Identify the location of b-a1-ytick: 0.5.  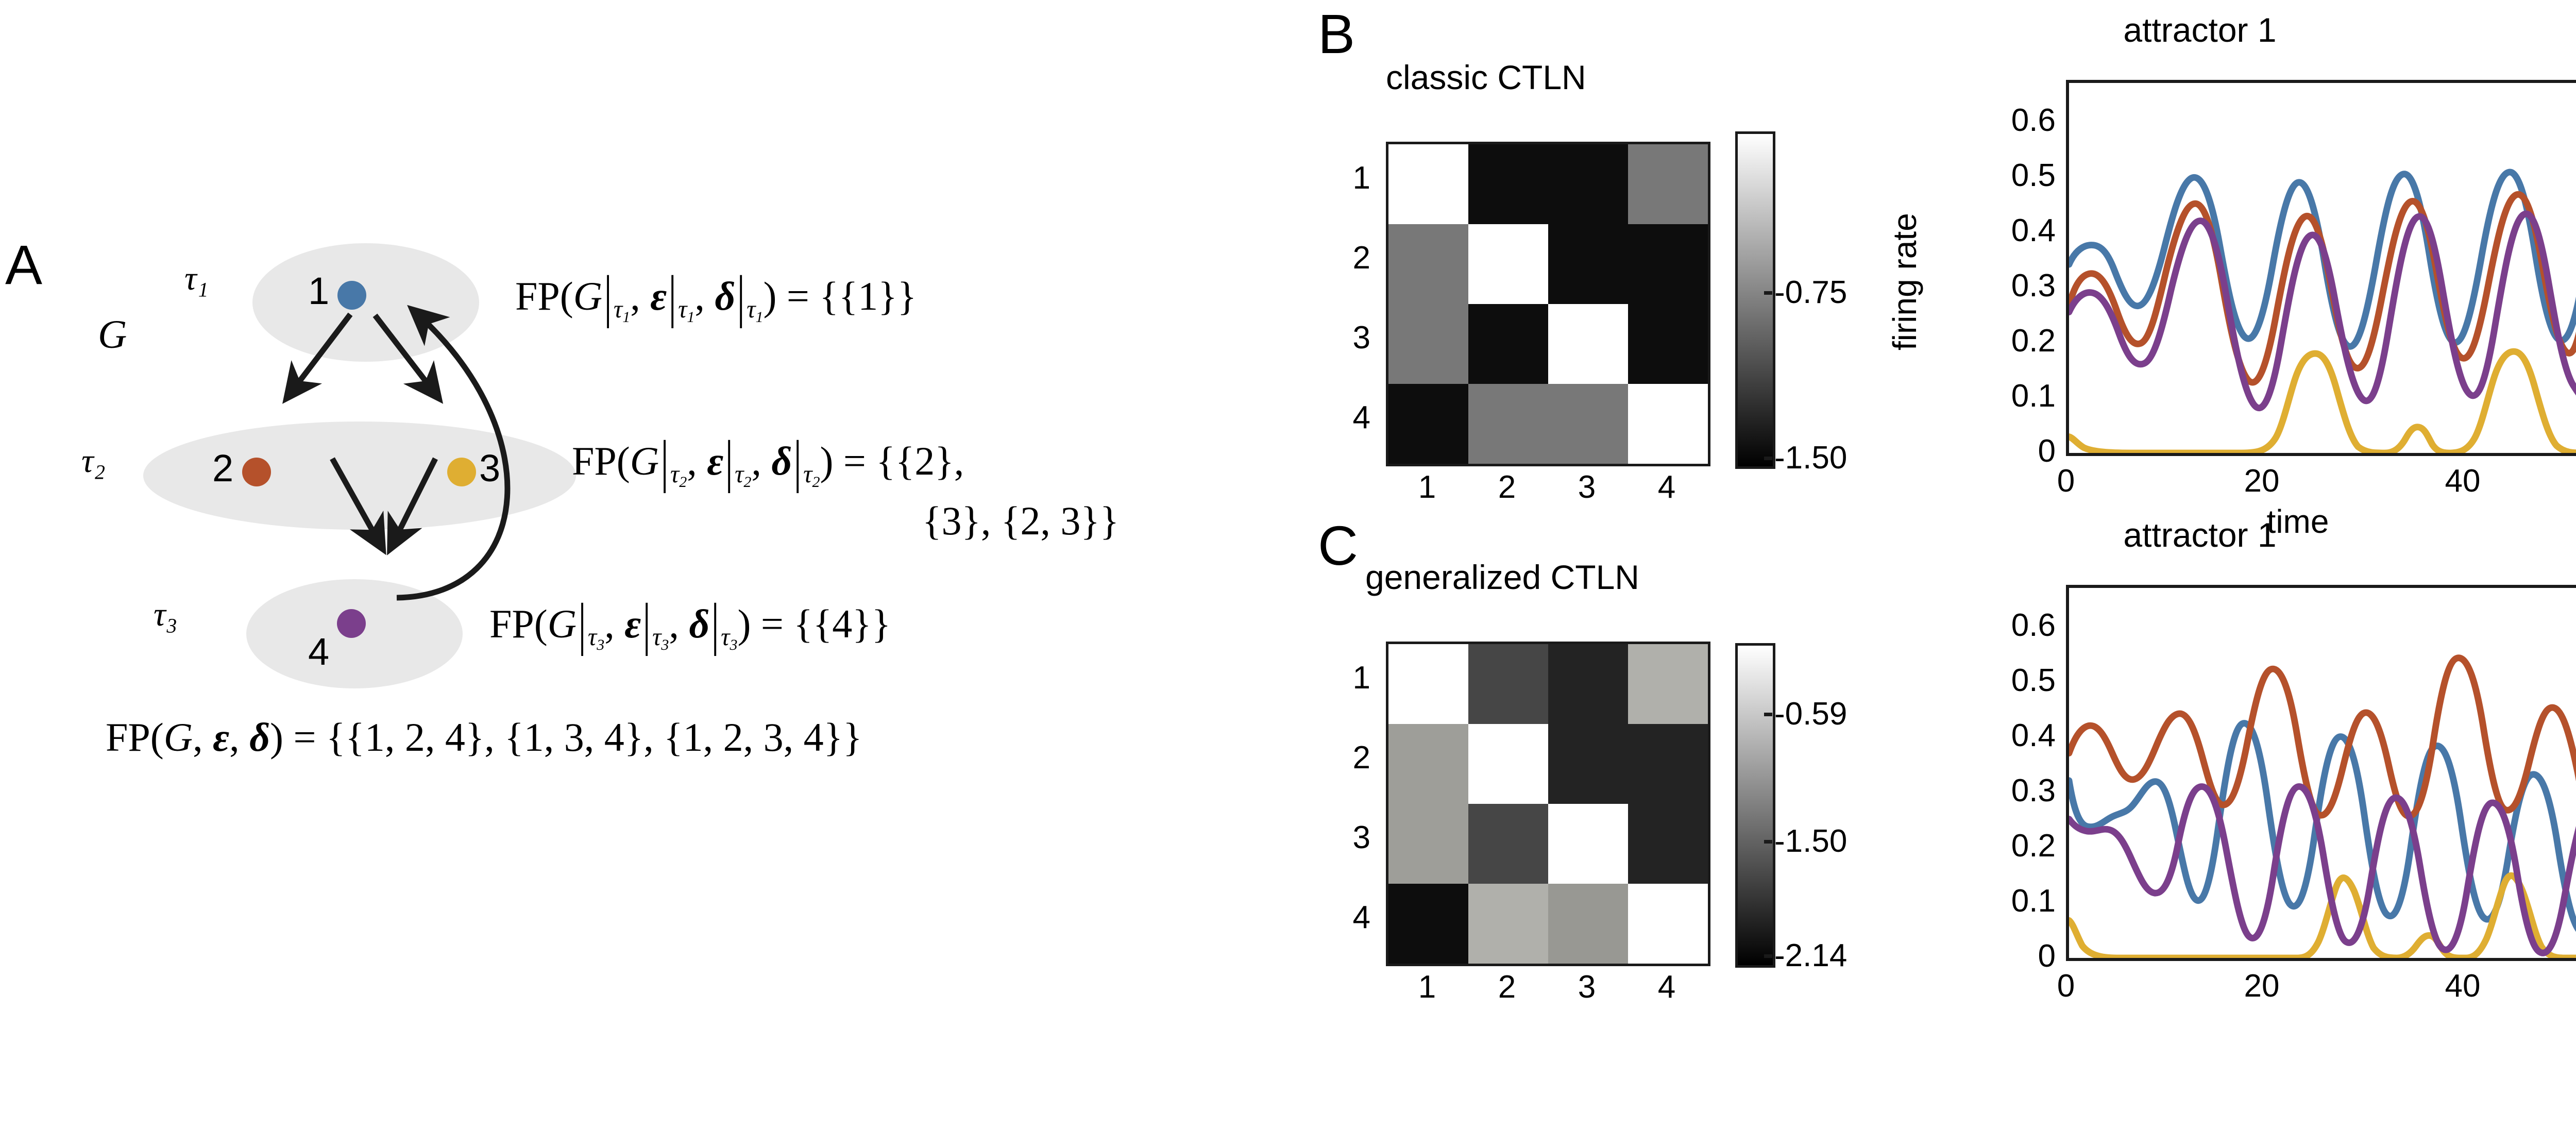
(2033, 175).